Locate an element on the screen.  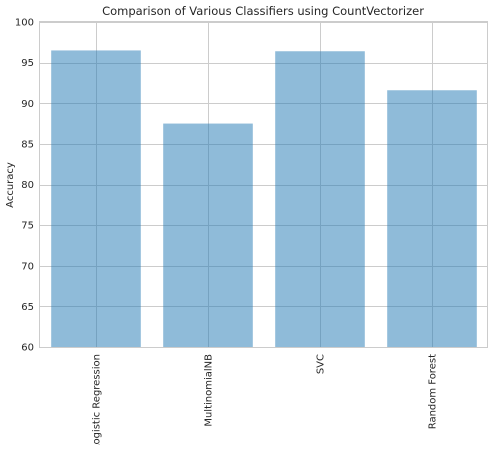
y-tick-label: 80 is located at coordinates (27, 185).